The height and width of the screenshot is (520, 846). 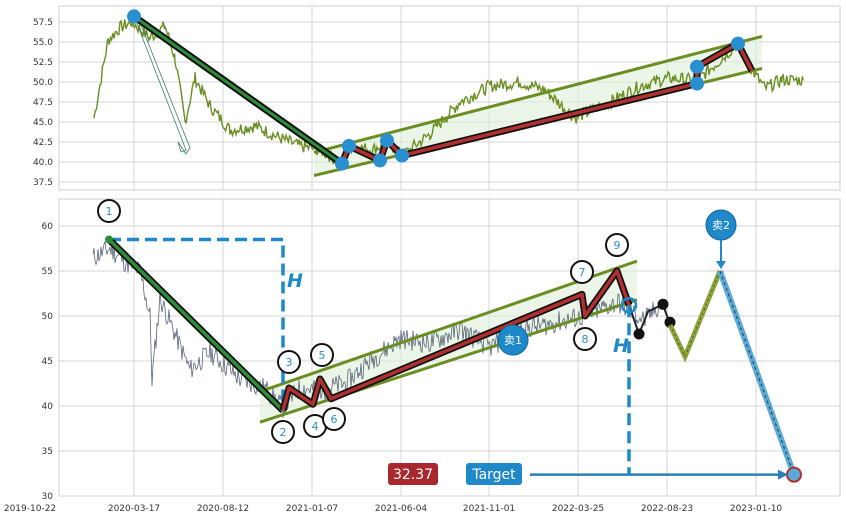 I want to click on sell1-label: 卖1, so click(x=513, y=340).